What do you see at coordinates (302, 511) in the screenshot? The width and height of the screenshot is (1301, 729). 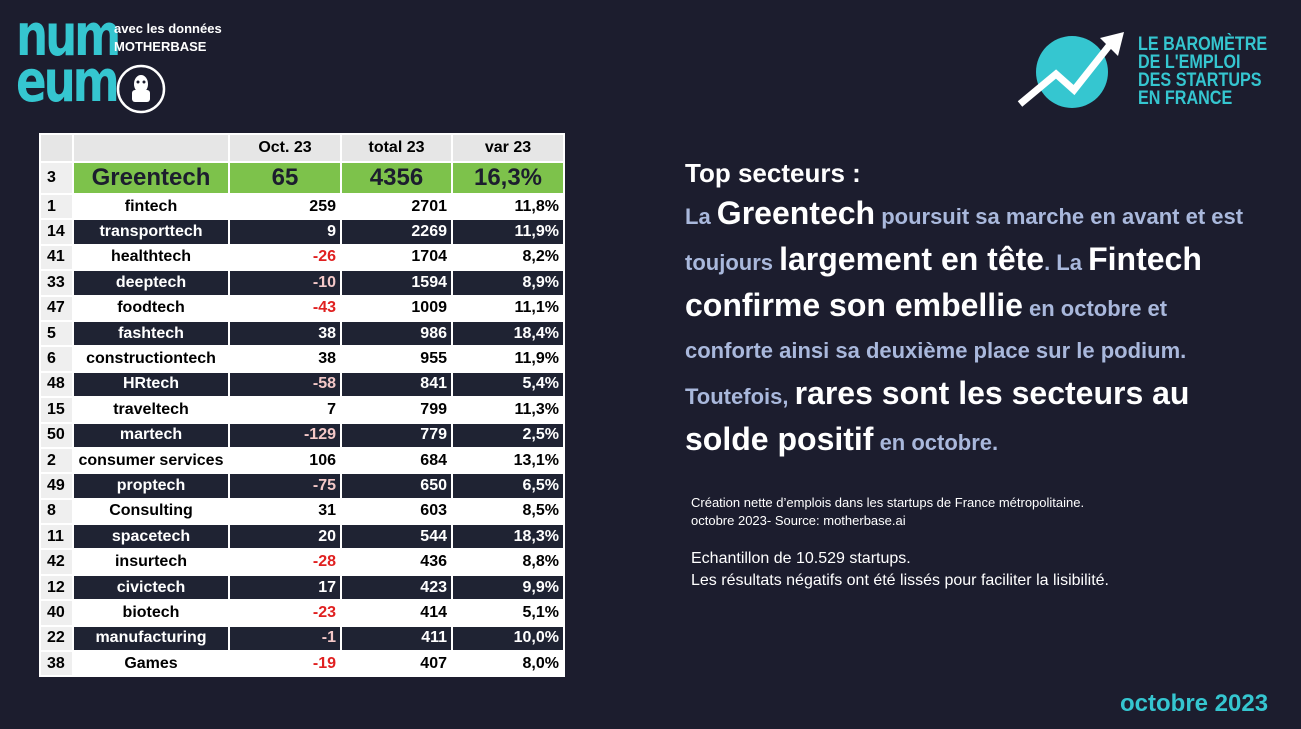 I see `table-row: 8 Consulting 31 603 8,5%` at bounding box center [302, 511].